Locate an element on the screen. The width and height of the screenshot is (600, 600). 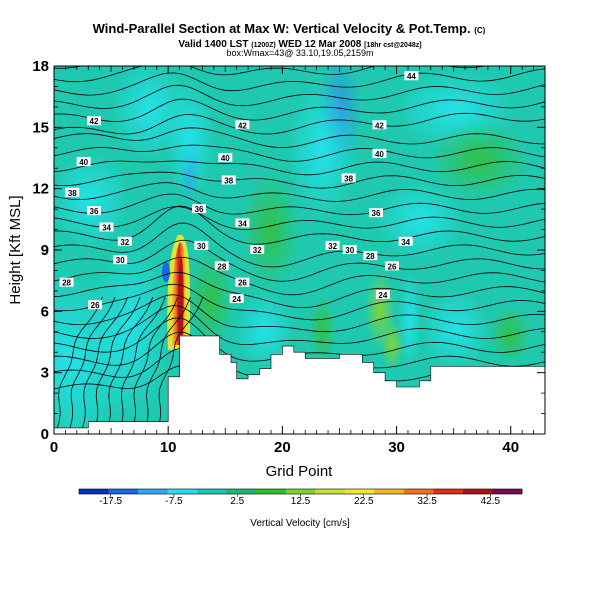
svg-text: 38 is located at coordinates (72, 193).